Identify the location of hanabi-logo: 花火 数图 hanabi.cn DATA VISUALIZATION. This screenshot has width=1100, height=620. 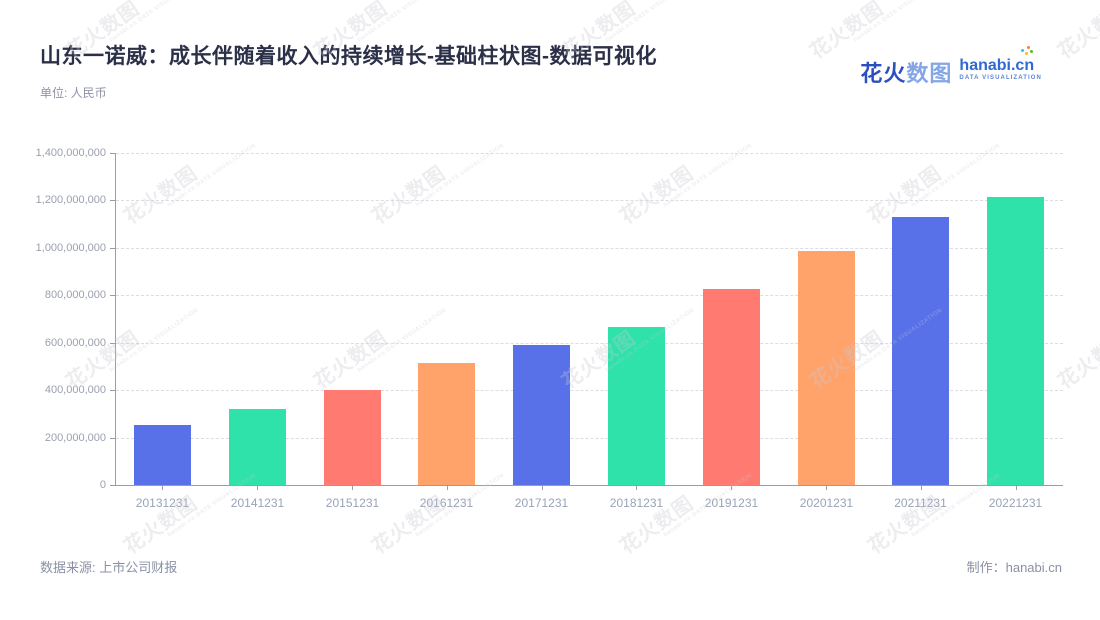
(951, 70).